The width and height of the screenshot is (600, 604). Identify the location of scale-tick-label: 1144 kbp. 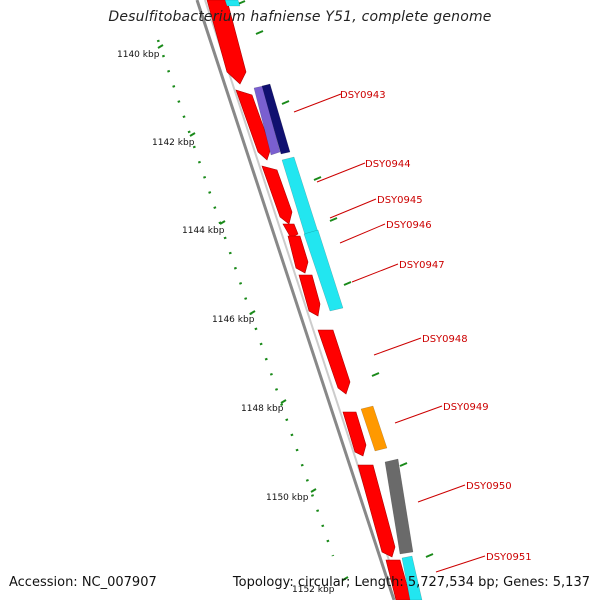
(203, 231).